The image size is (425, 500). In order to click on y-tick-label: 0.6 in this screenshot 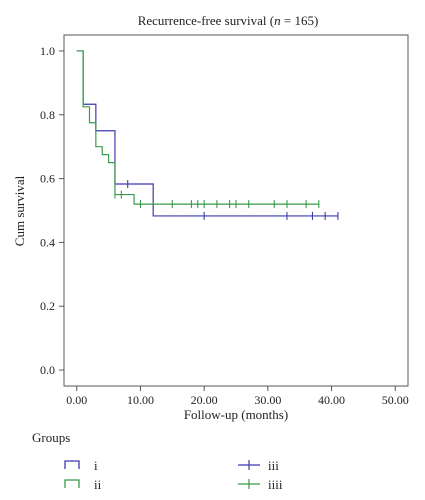, I will do `click(47, 179)`.